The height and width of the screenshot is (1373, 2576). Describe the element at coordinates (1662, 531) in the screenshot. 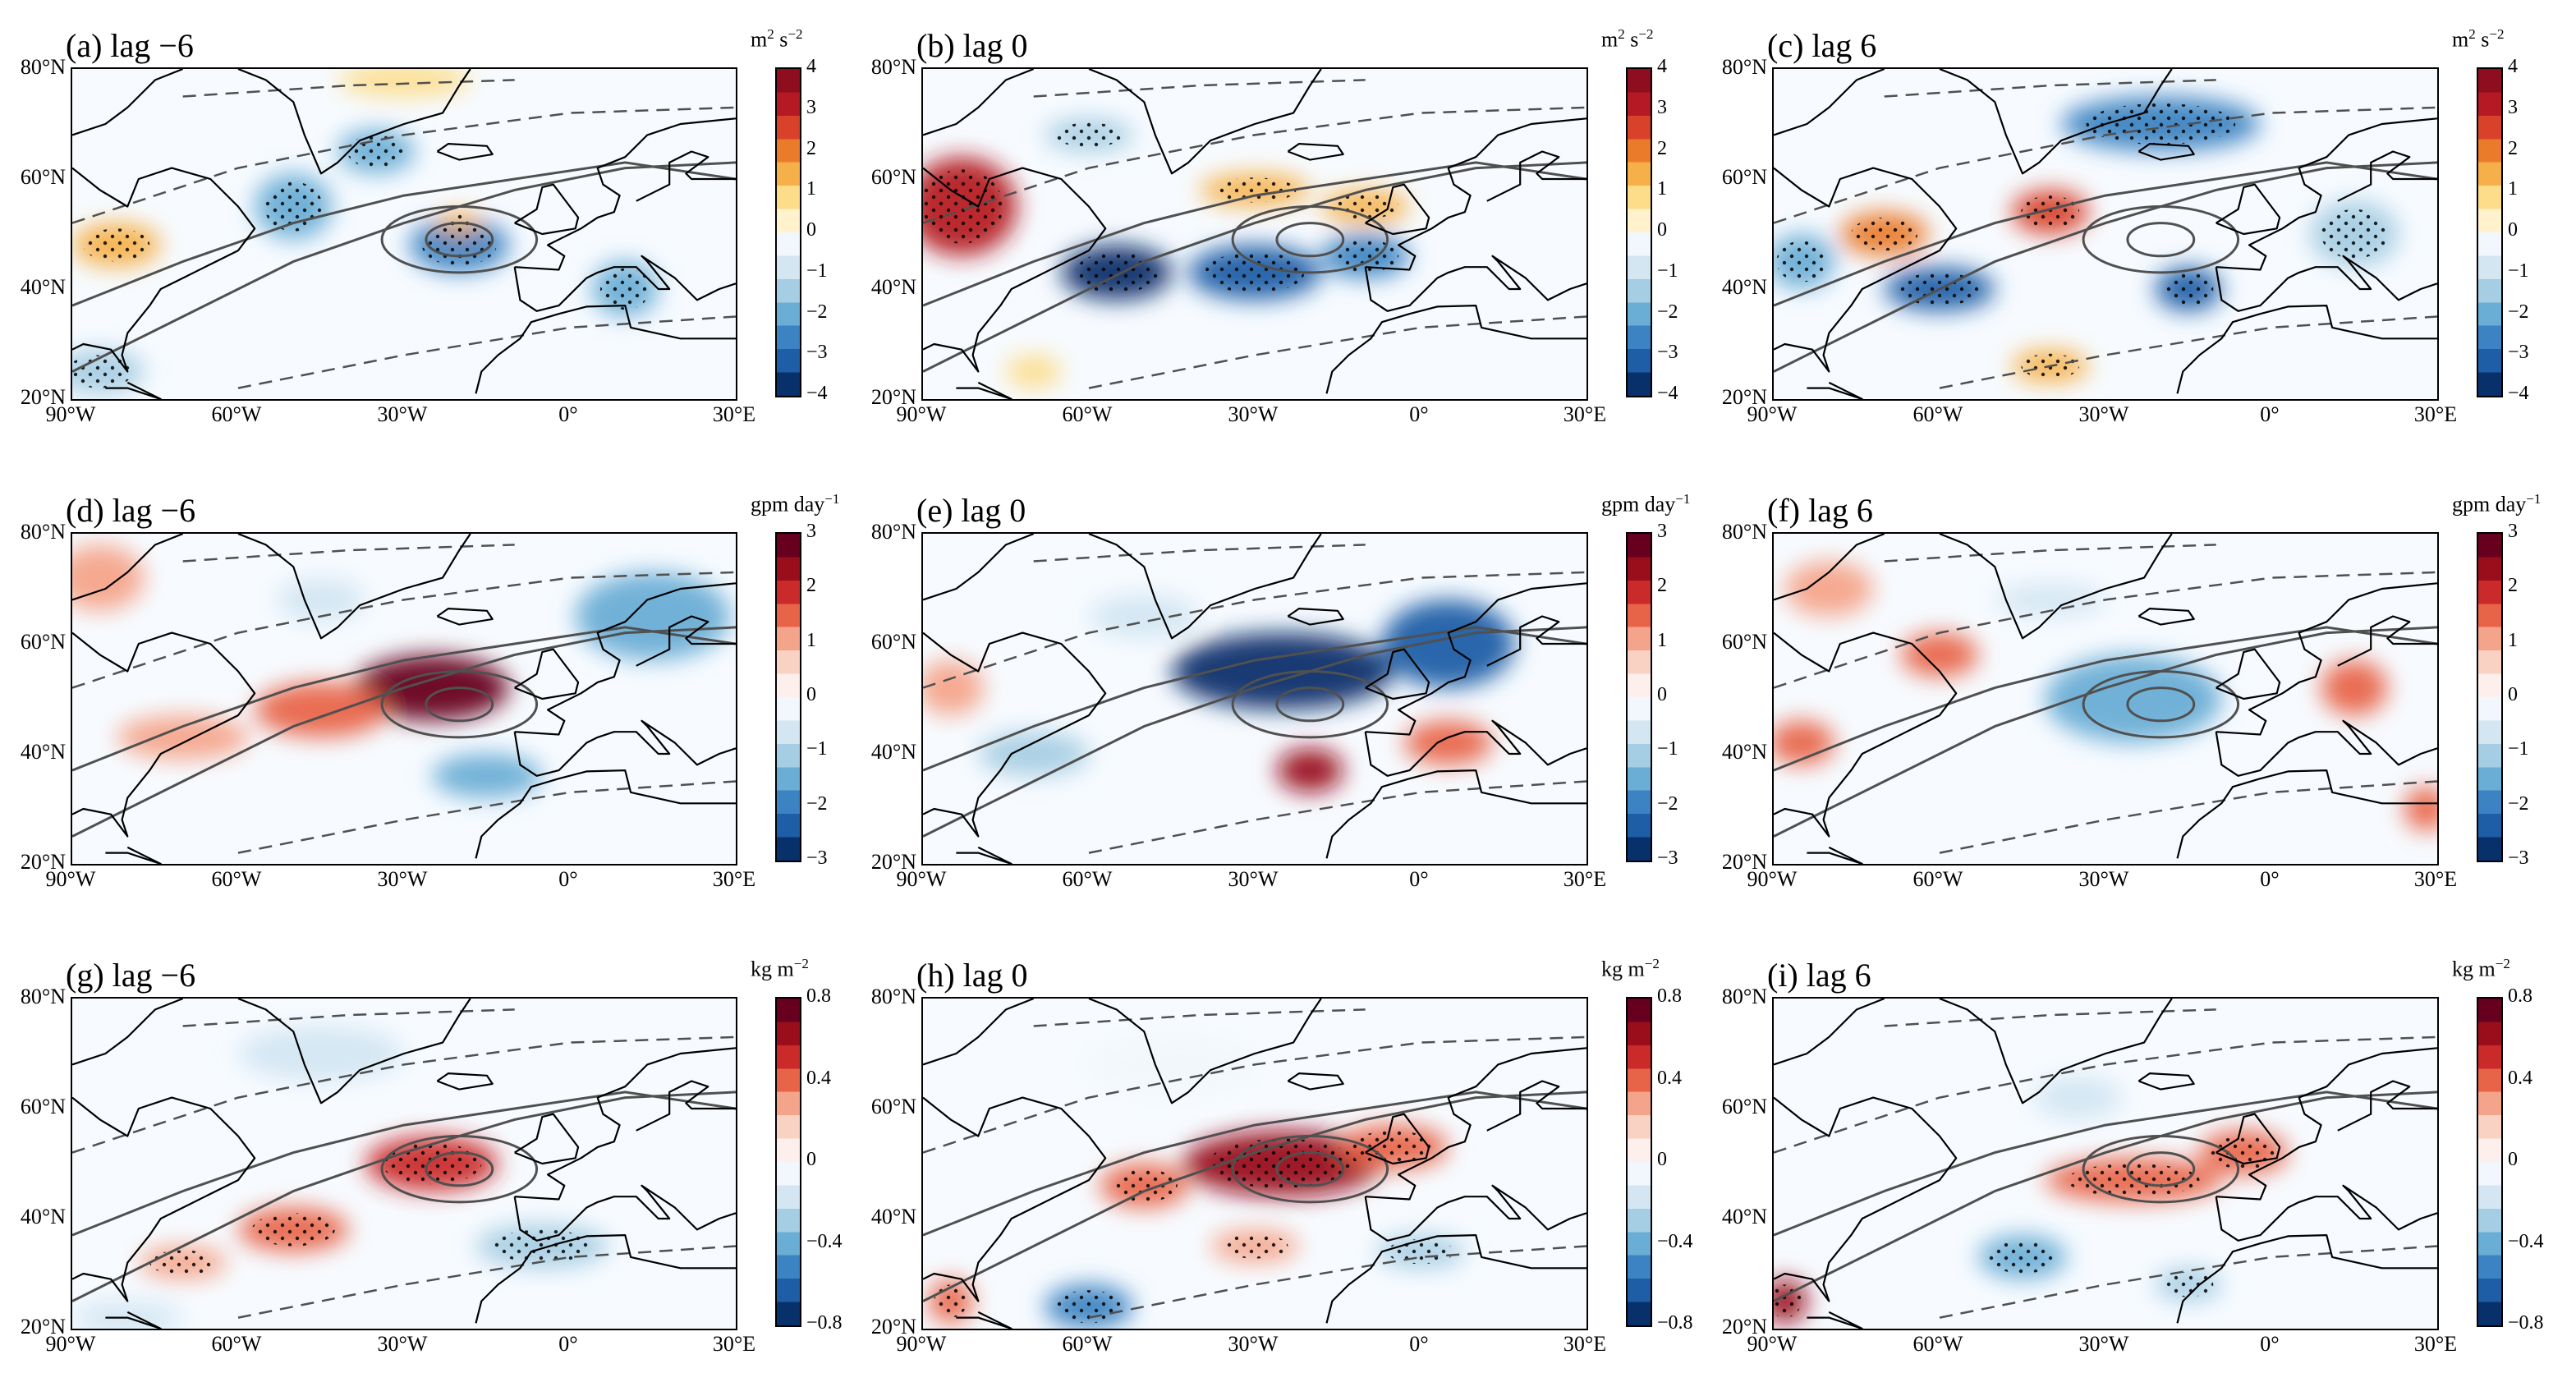

I see `colorbar-tick-label: 3` at that location.